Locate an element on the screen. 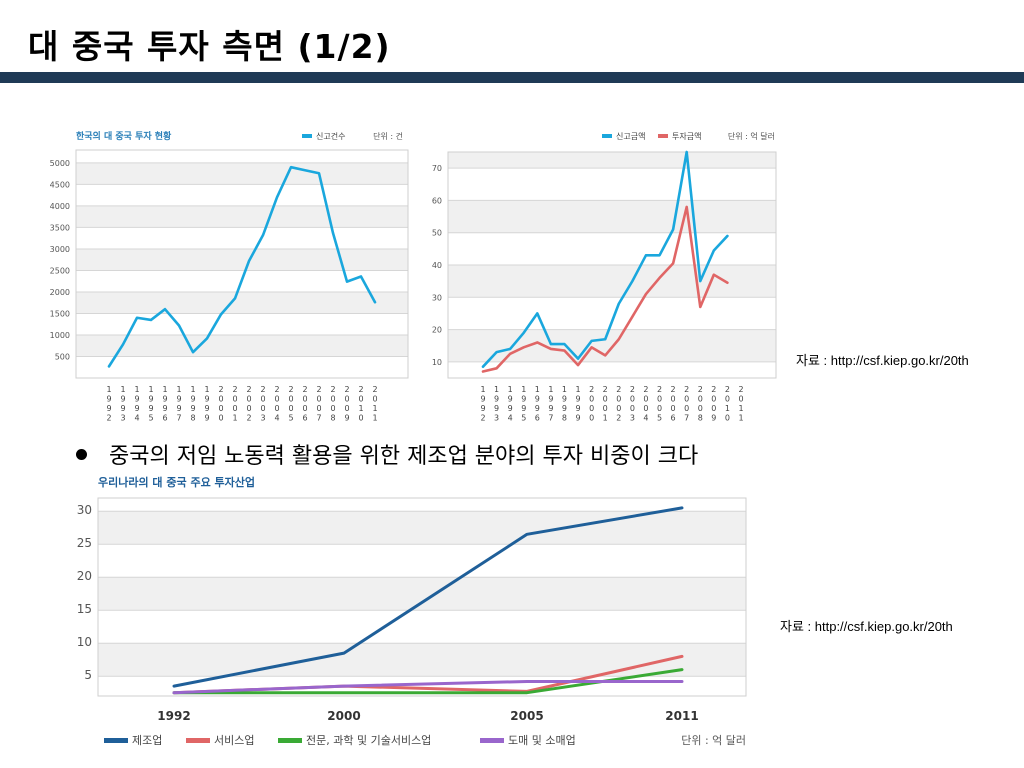 This screenshot has height=768, width=1024. source-note-2: 자료 : http://csf.kiep.go.kr/20th is located at coordinates (866, 626).